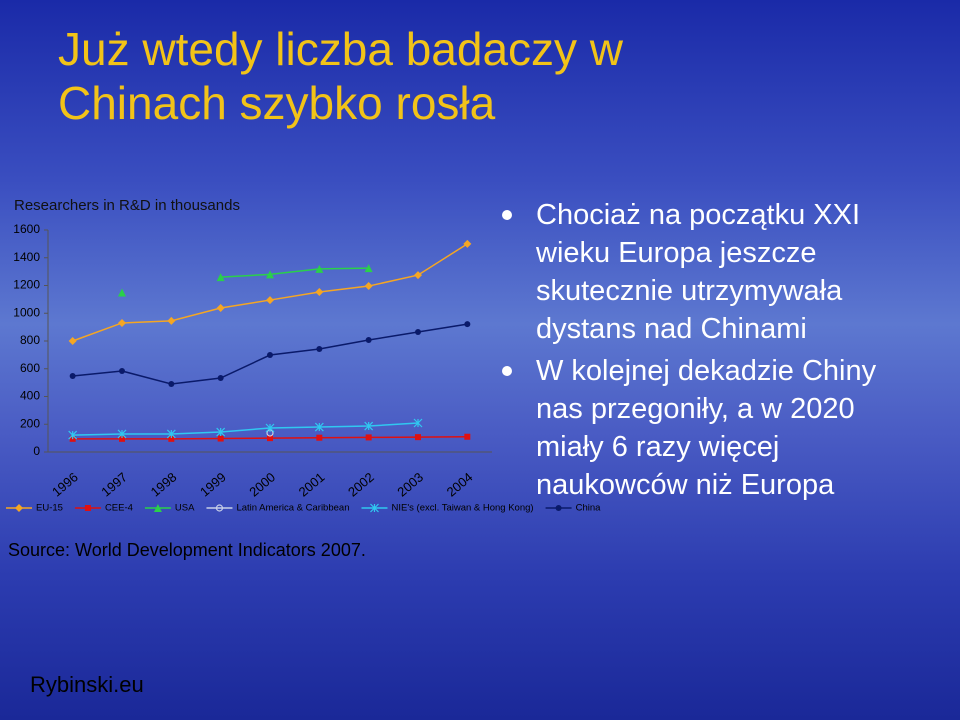 The image size is (960, 720). Describe the element at coordinates (292, 508) in the screenshot. I see `legend-label: Latin America & Caribbean` at that location.